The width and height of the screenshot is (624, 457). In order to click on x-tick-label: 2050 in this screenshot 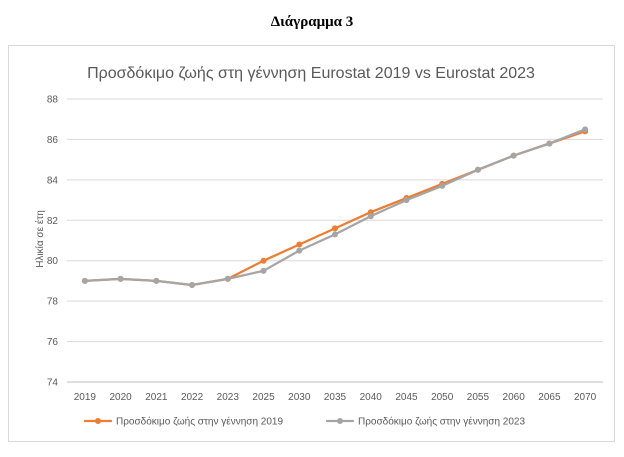, I will do `click(442, 397)`.